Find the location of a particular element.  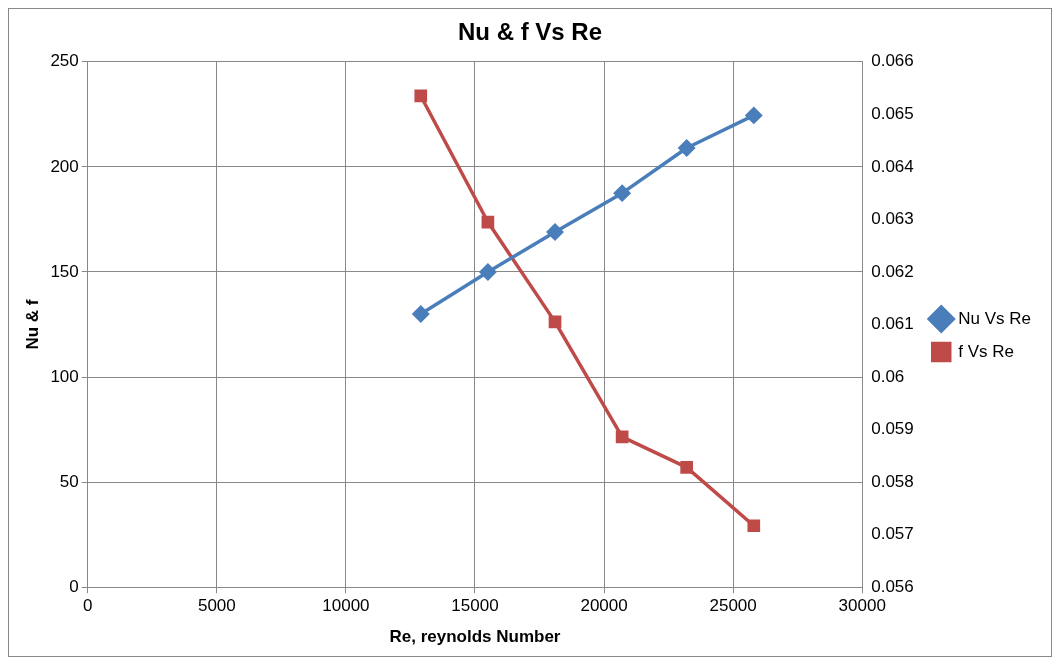

y2-tick-label: 0.058 is located at coordinates (892, 481).